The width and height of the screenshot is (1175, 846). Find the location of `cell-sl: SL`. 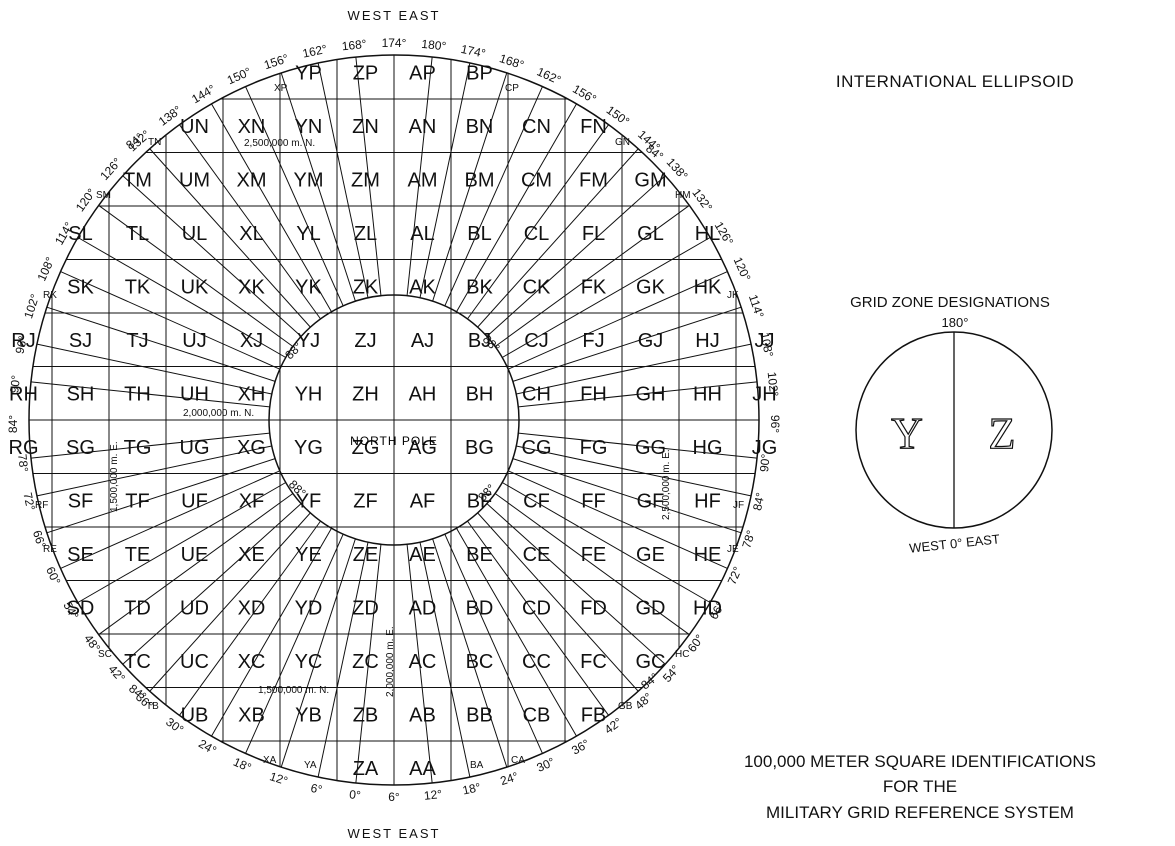

cell-sl: SL is located at coordinates (80, 234).